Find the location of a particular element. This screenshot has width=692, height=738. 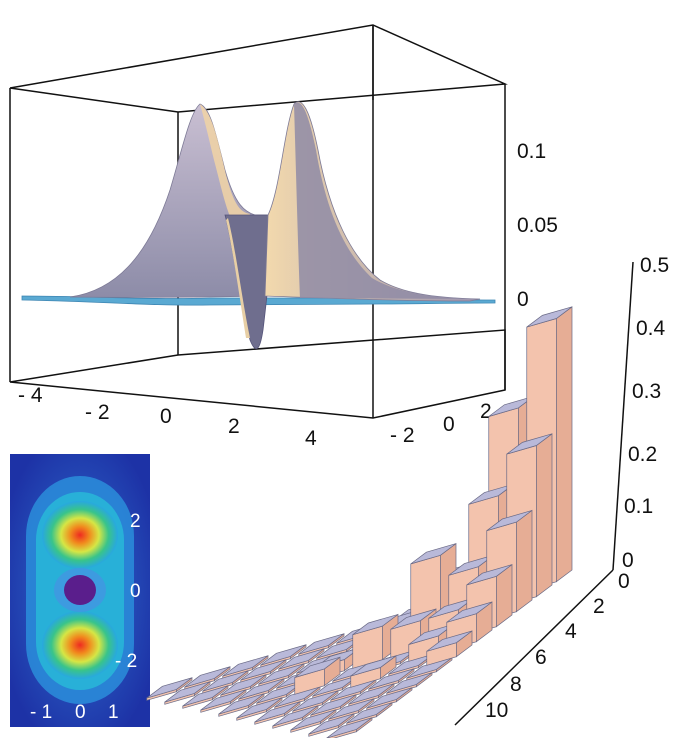

bar3d-vertical-axis is located at coordinates (623, 416).